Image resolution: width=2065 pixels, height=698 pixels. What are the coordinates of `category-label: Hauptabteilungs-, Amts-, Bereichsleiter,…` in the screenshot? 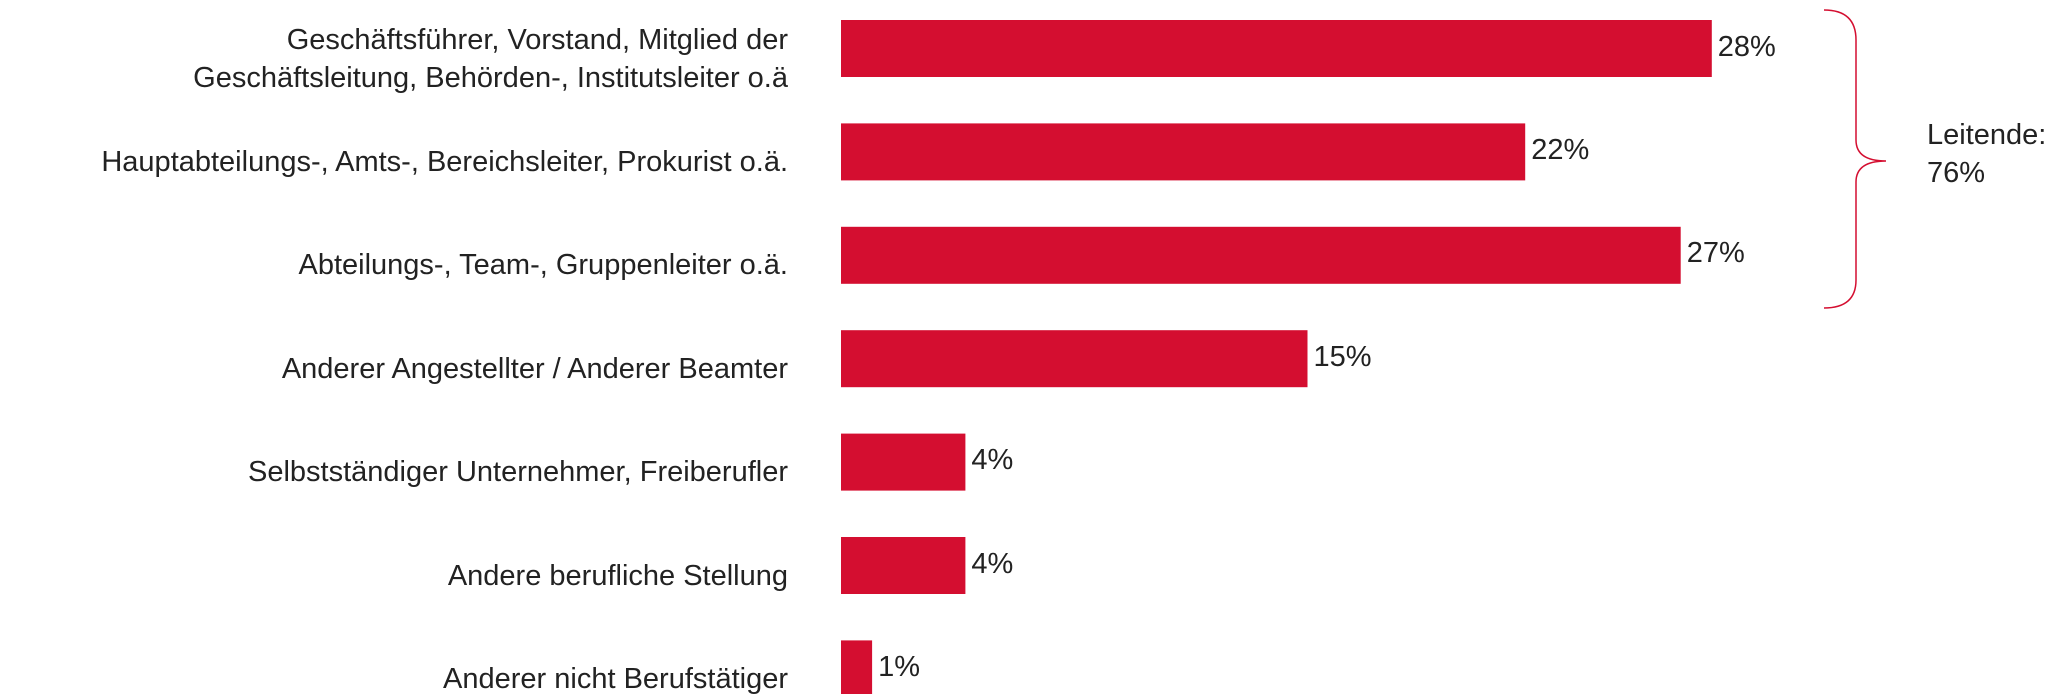 It's located at (444, 161).